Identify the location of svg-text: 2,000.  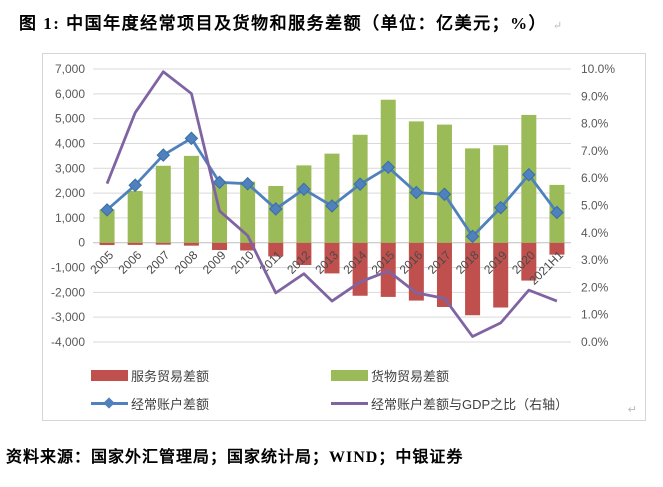
(70, 193).